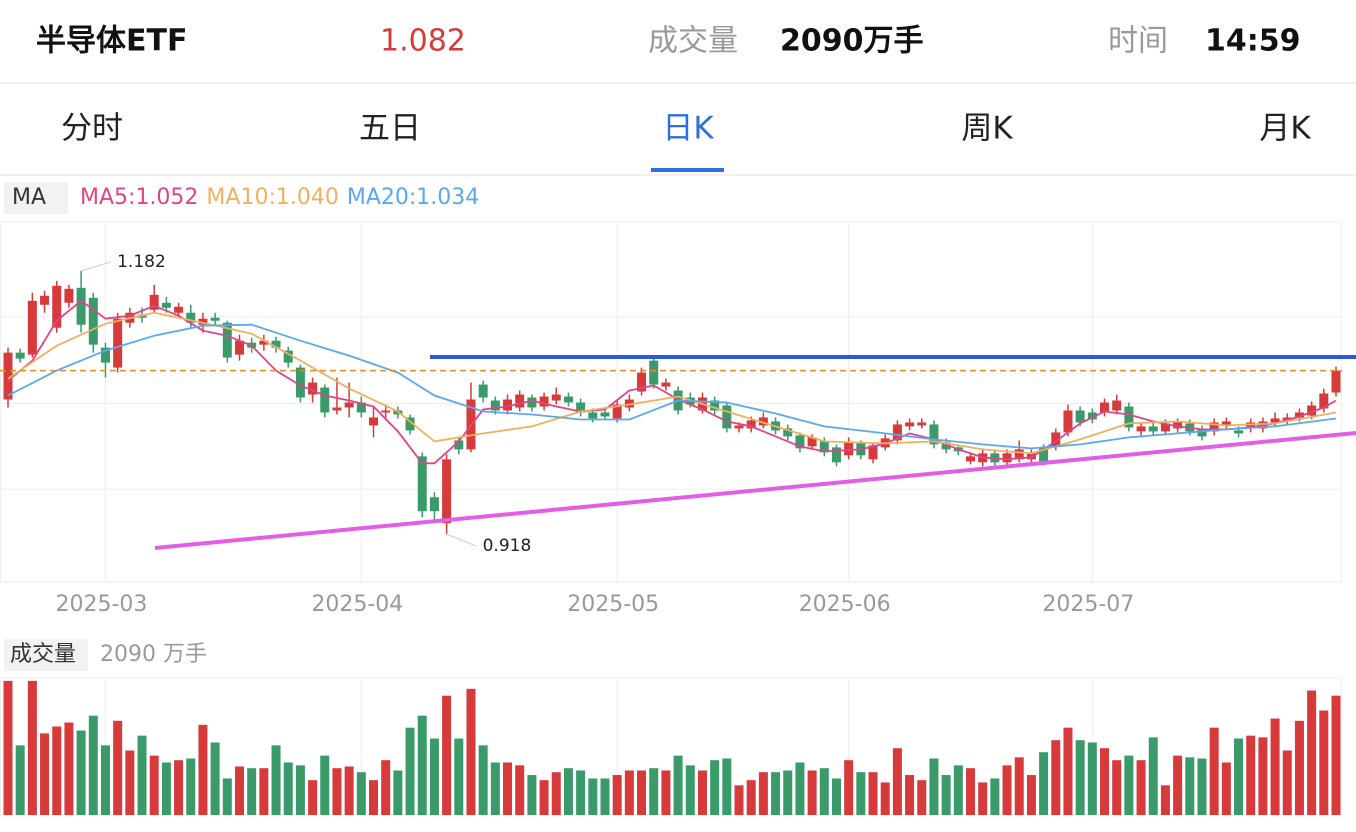 This screenshot has width=1356, height=832. Describe the element at coordinates (36, 198) in the screenshot. I see `indicator-box` at that location.